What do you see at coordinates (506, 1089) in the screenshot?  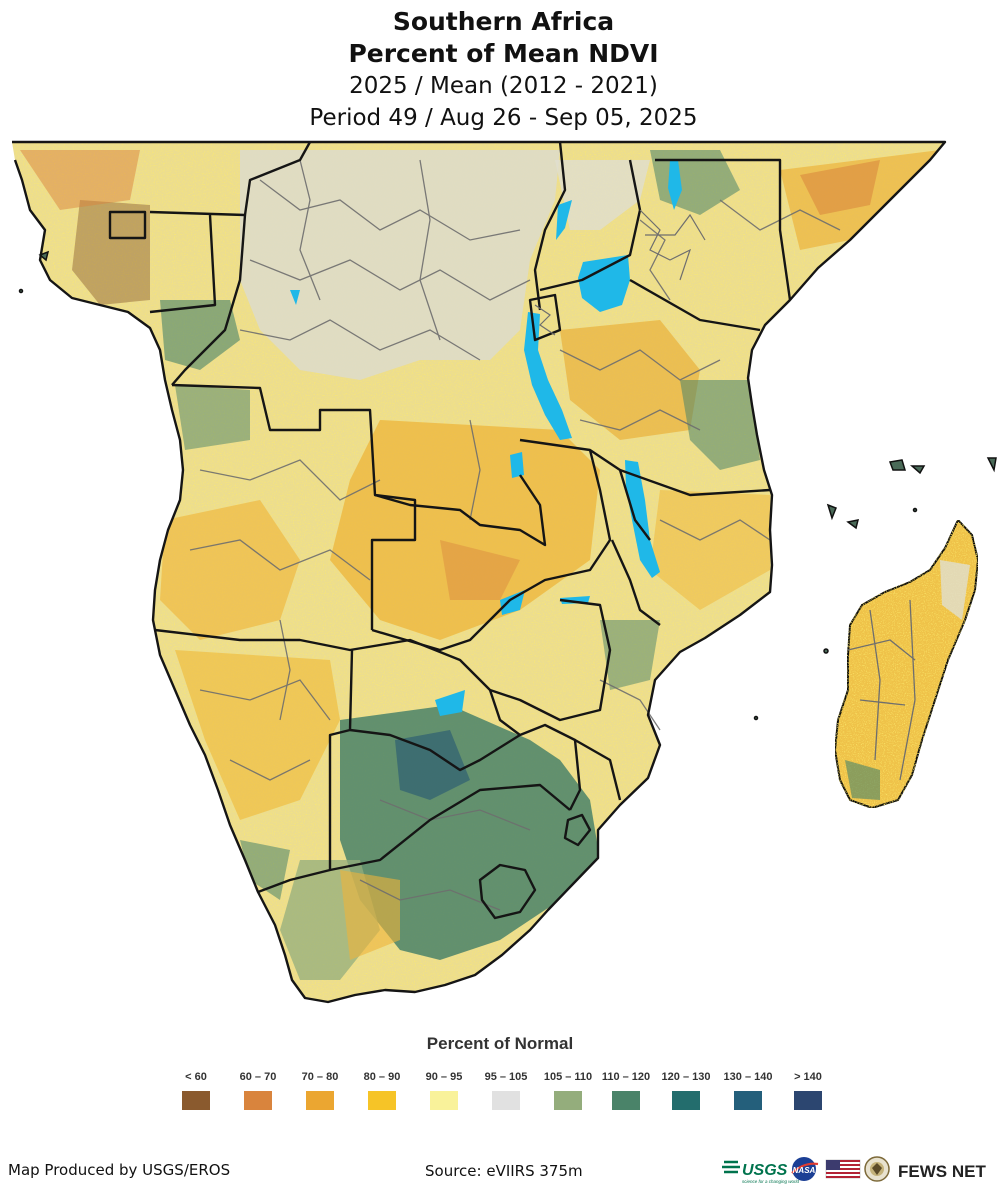 I see `legend-item: 95 – 105` at bounding box center [506, 1089].